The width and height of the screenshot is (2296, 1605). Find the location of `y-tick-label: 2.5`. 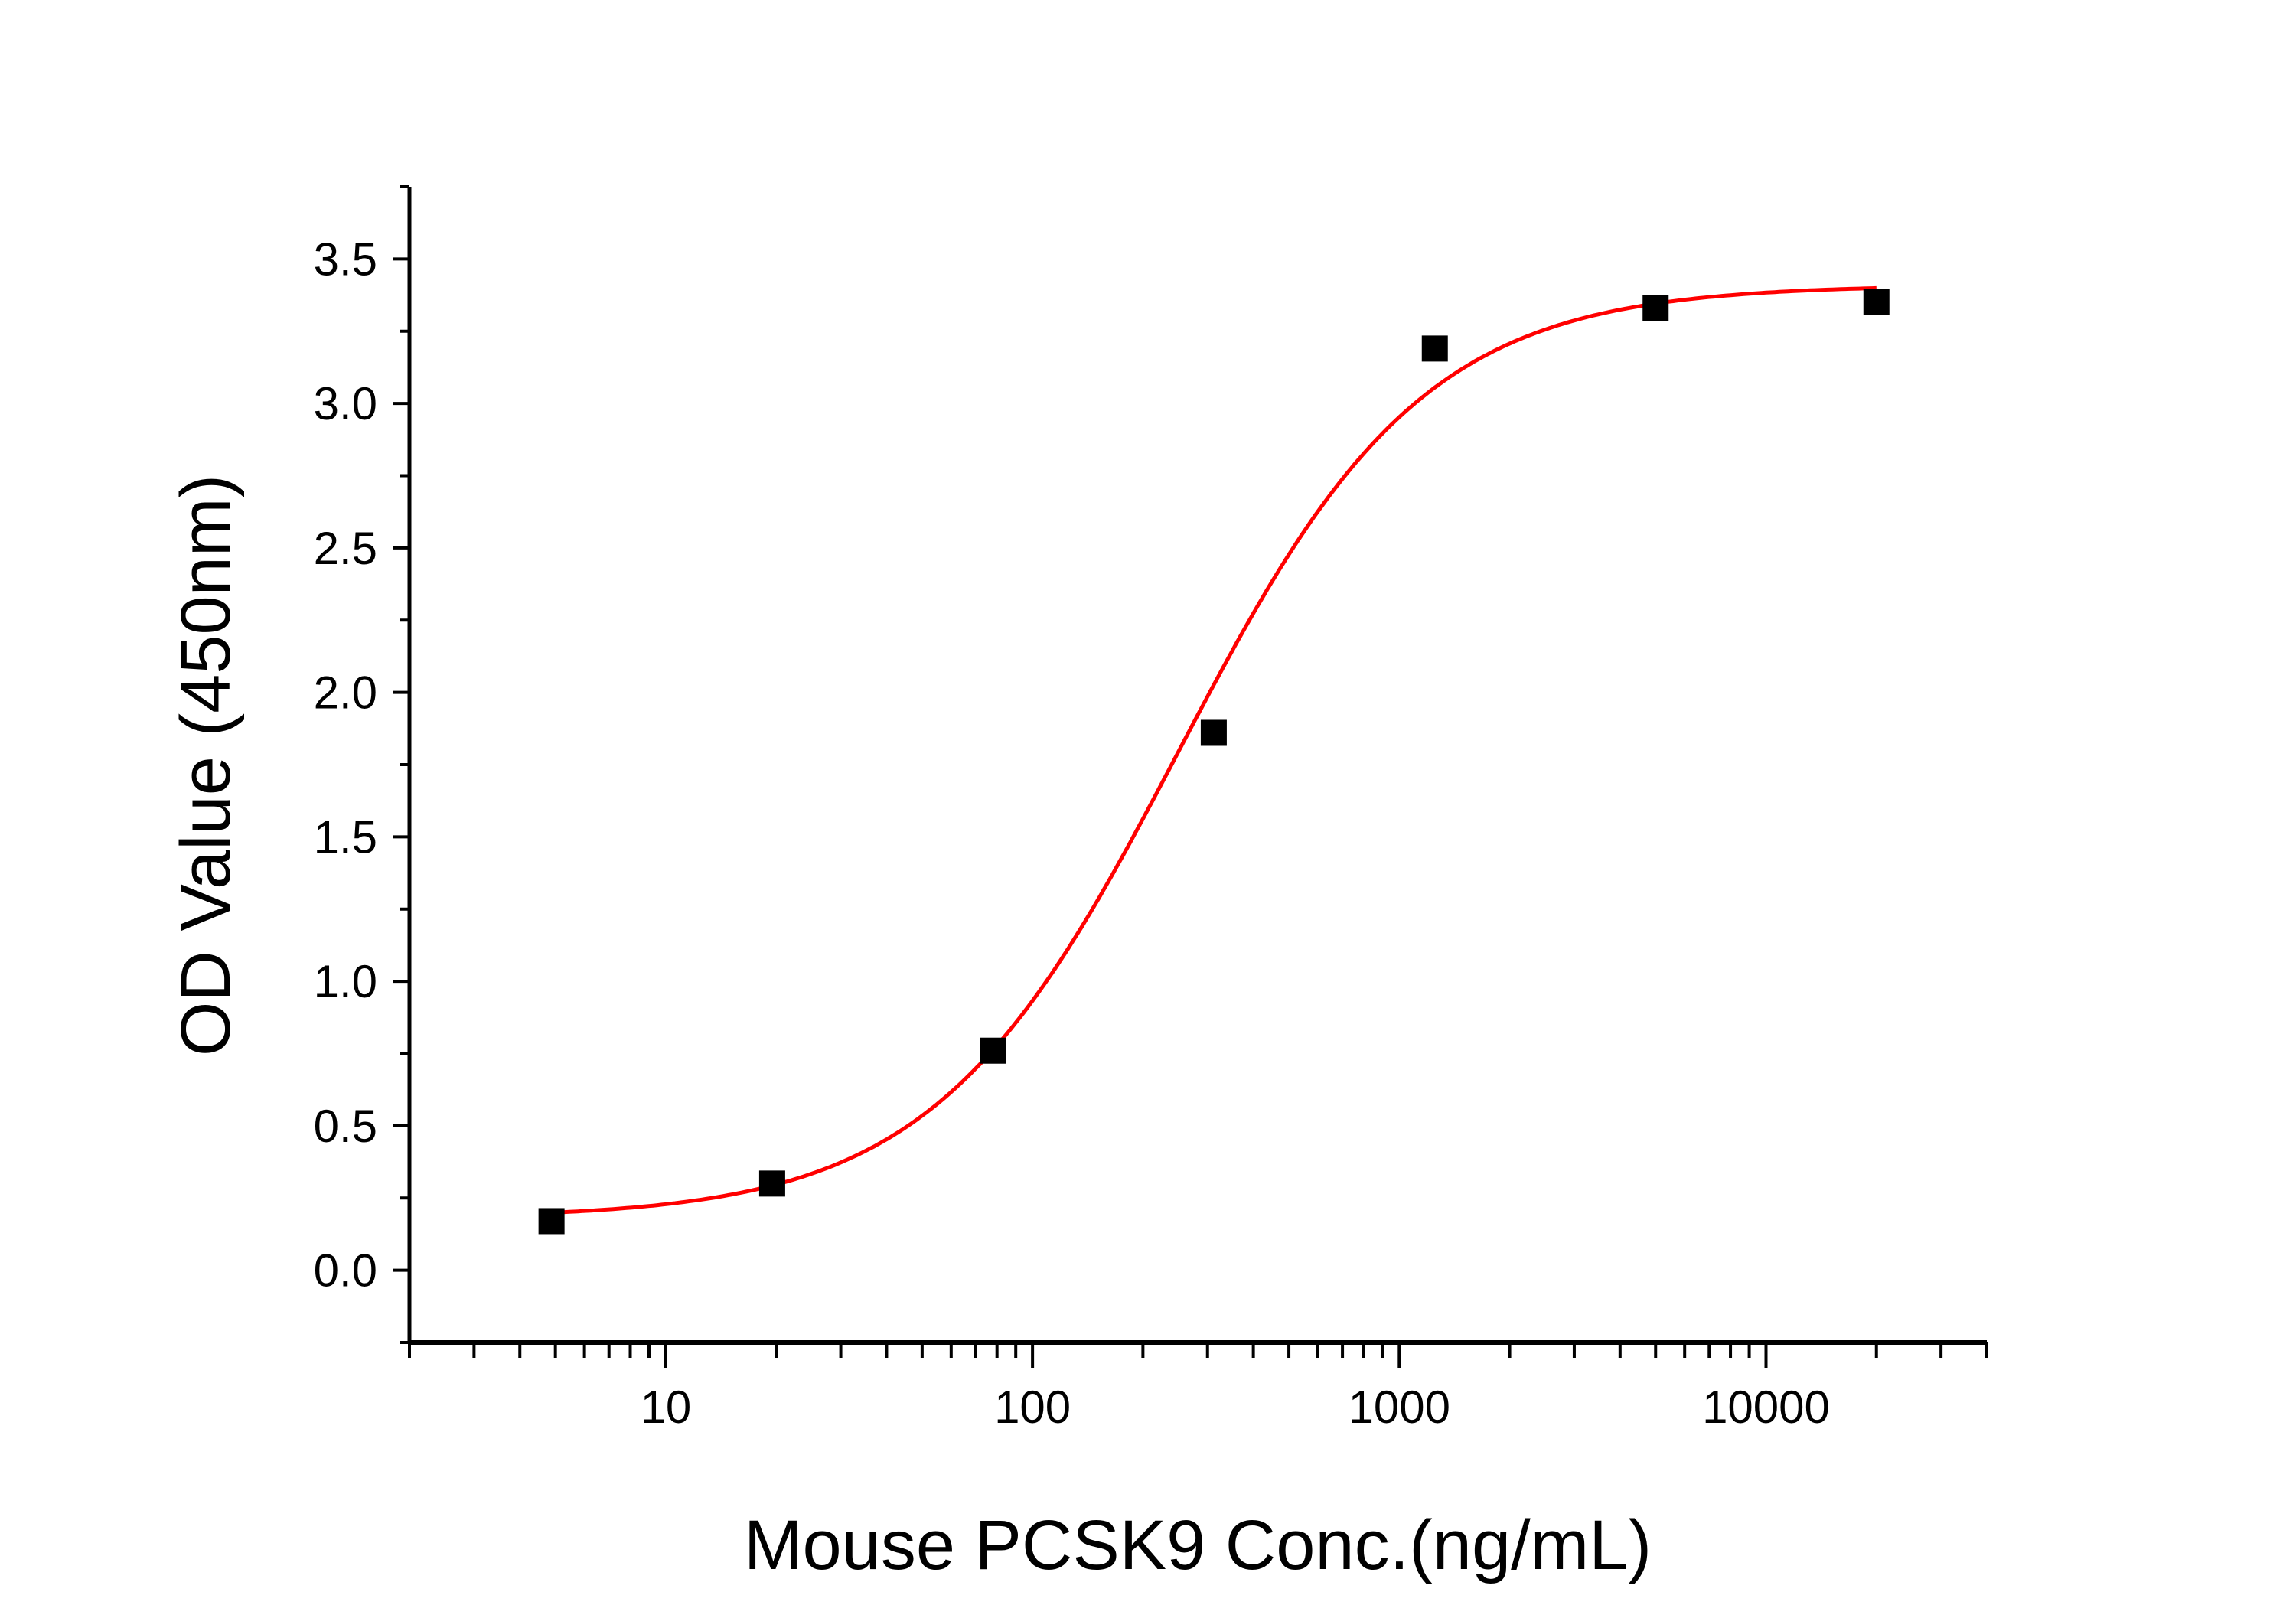

y-tick-label: 2.5 is located at coordinates (345, 548).